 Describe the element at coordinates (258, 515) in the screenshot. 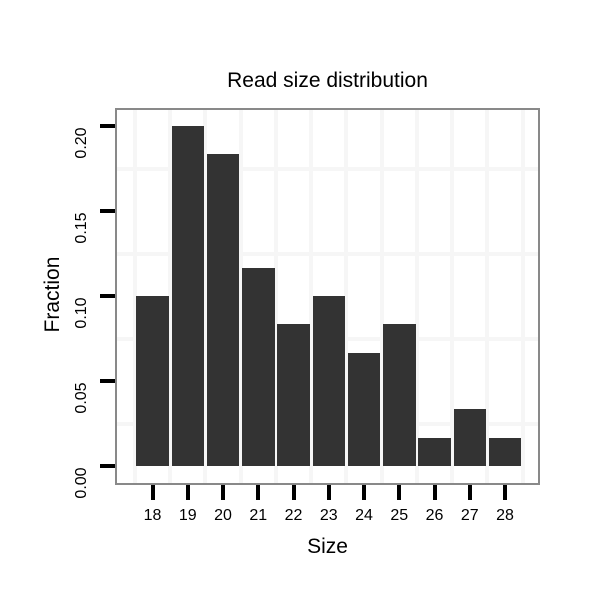

I see `x-tick-label: 21` at that location.